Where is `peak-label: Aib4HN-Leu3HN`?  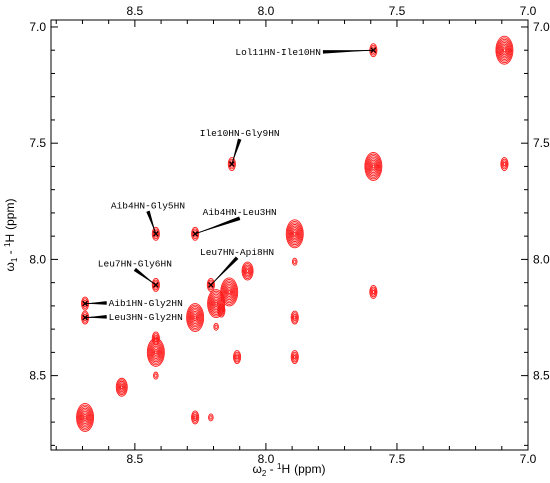
peak-label: Aib4HN-Leu3HN is located at coordinates (240, 212).